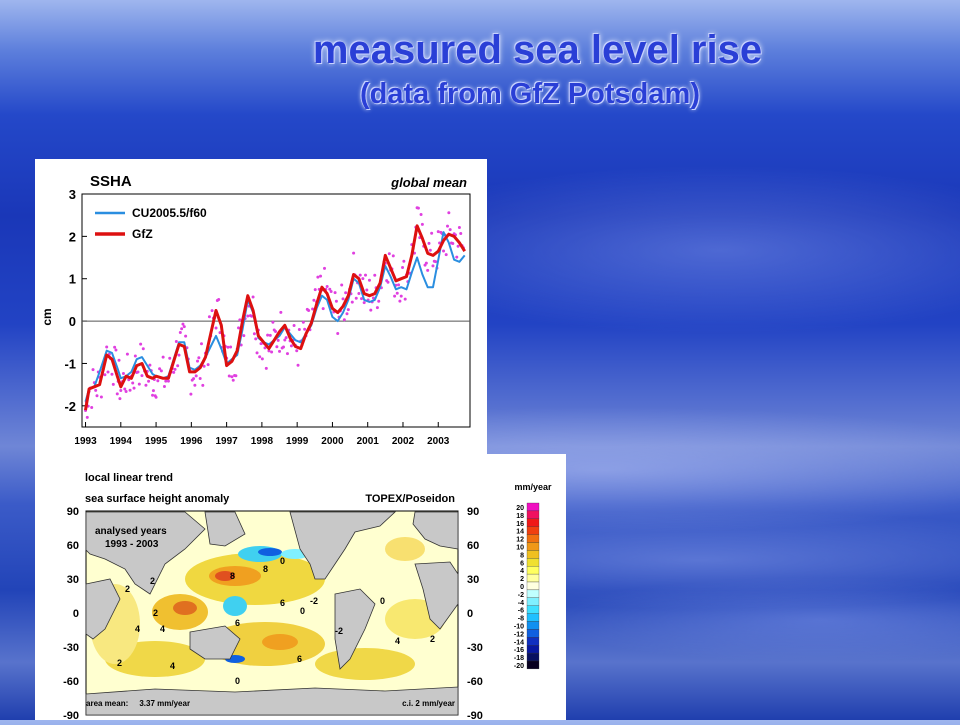  What do you see at coordinates (473, 512) in the screenshot?
I see `latitude-label: 90` at bounding box center [473, 512].